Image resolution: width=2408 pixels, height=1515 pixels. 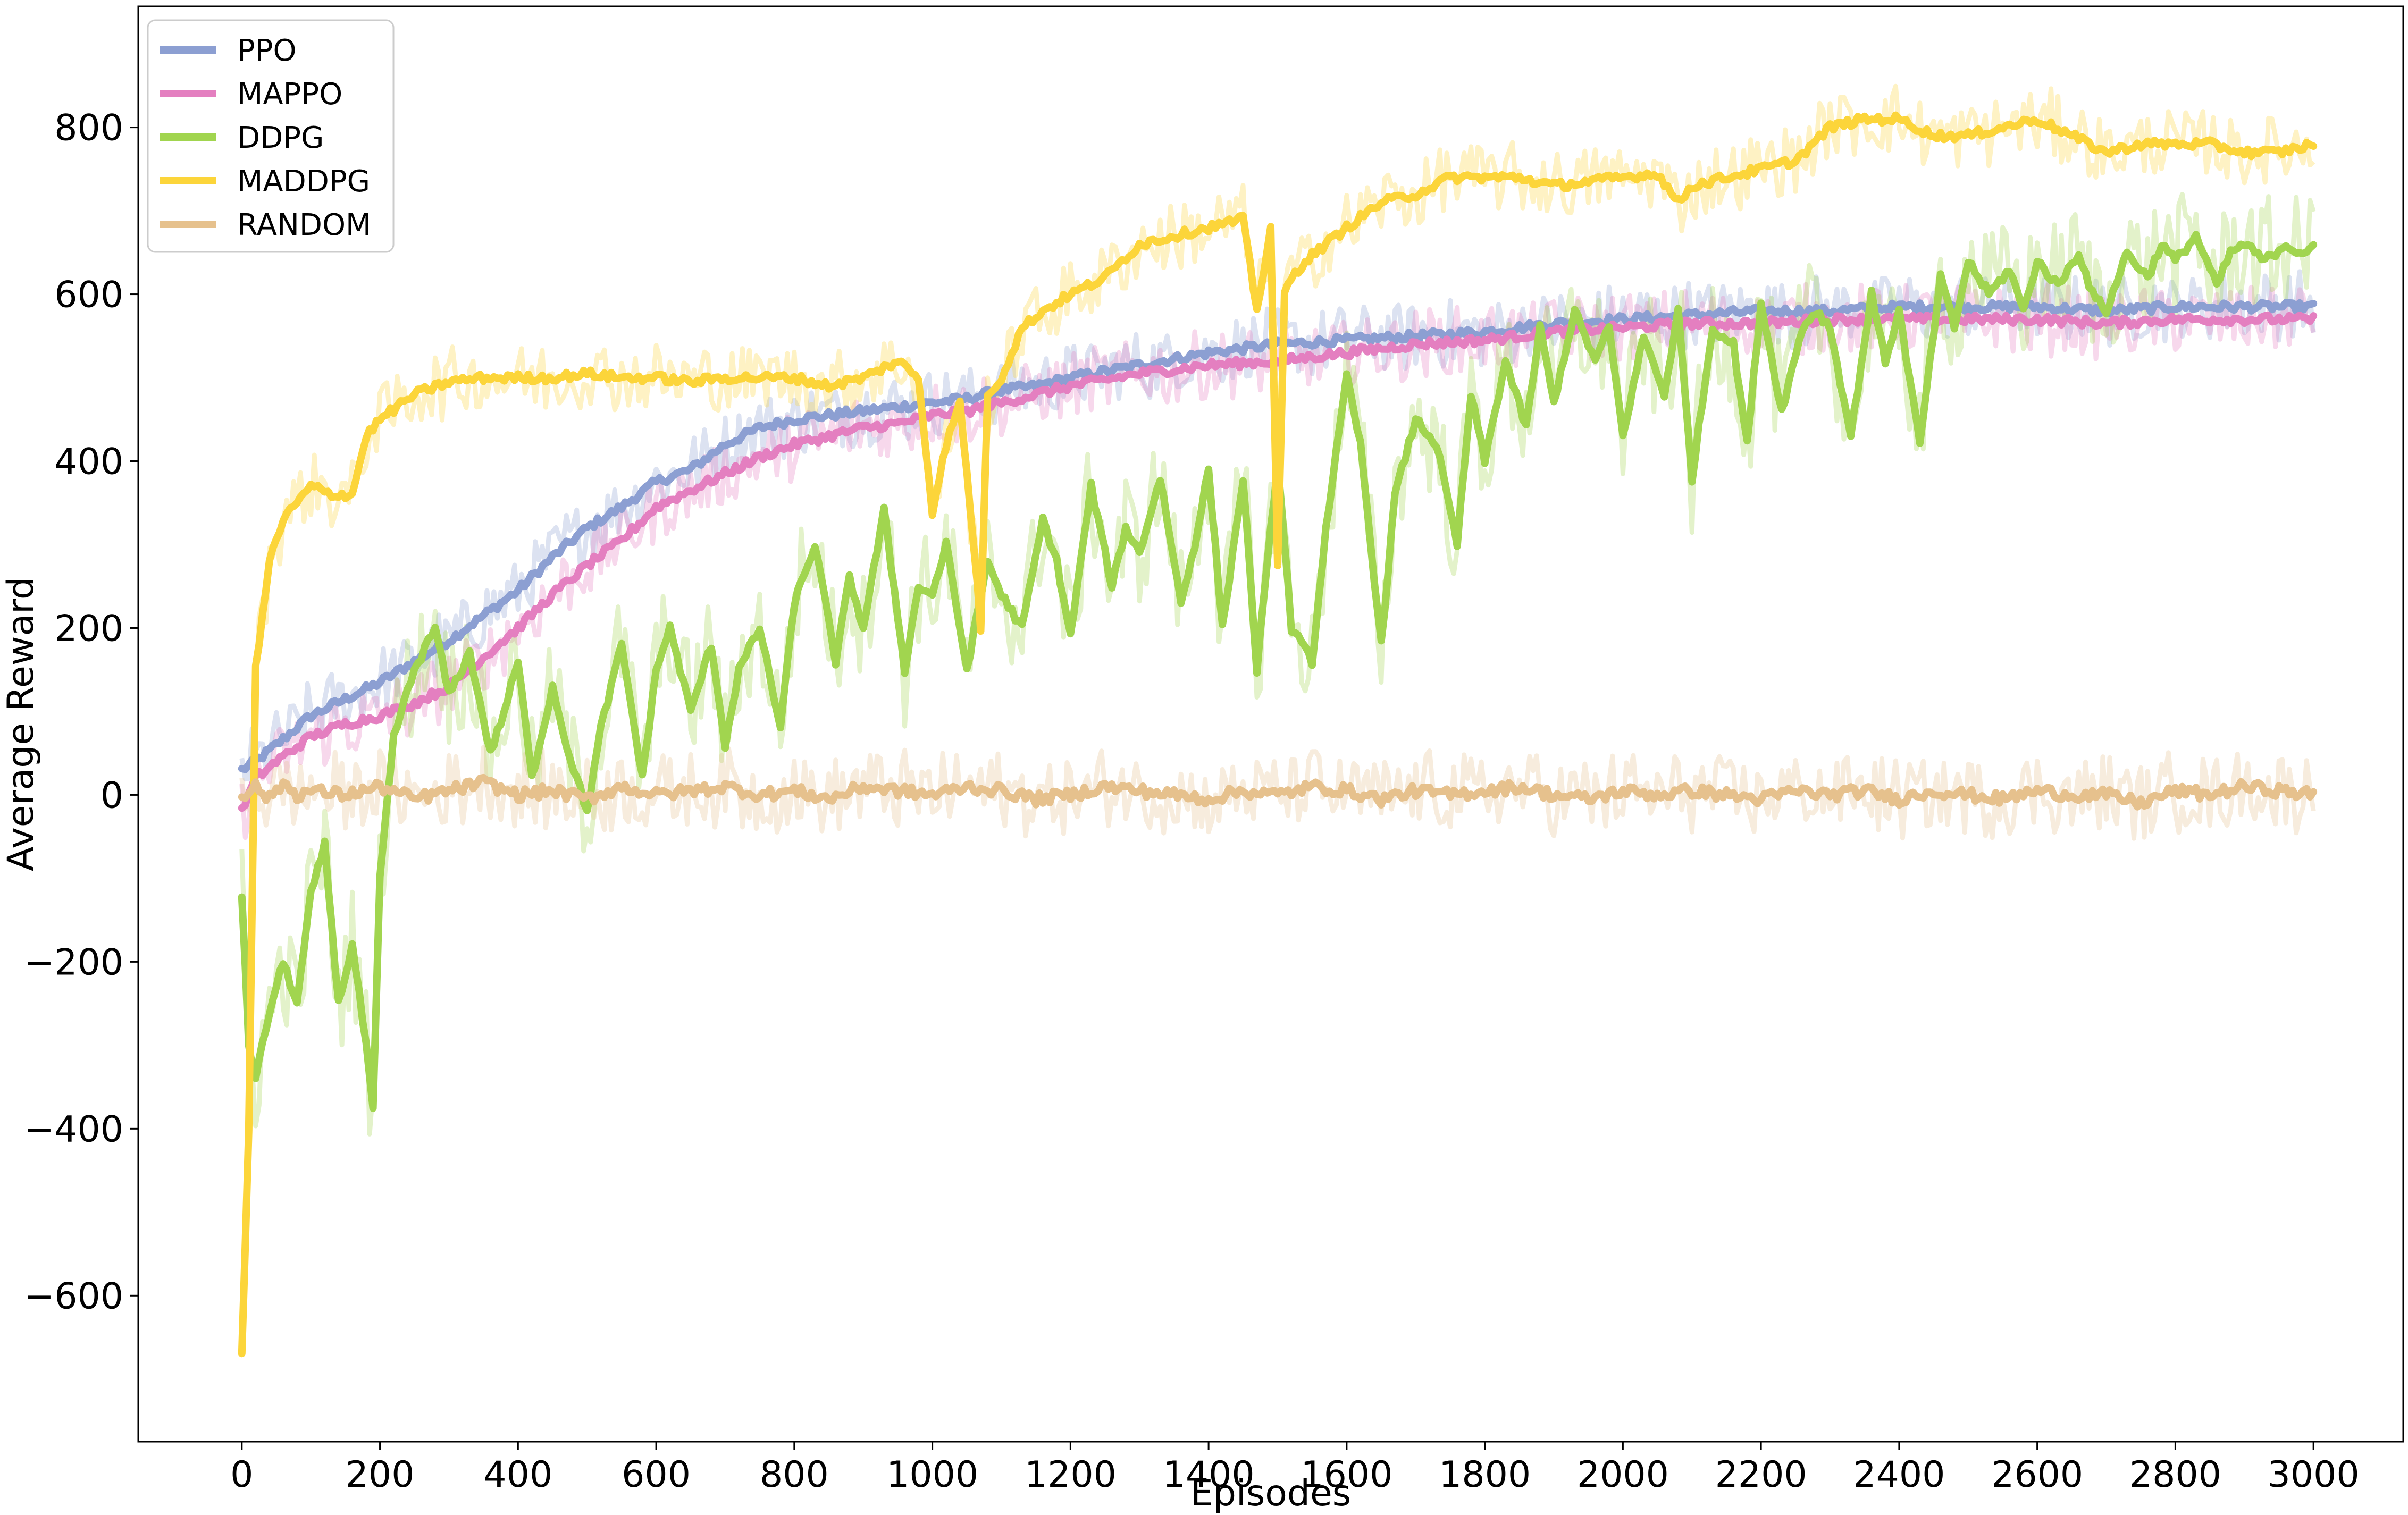 What do you see at coordinates (281, 138) in the screenshot?
I see `legend-label-ddpg: DDPG` at bounding box center [281, 138].